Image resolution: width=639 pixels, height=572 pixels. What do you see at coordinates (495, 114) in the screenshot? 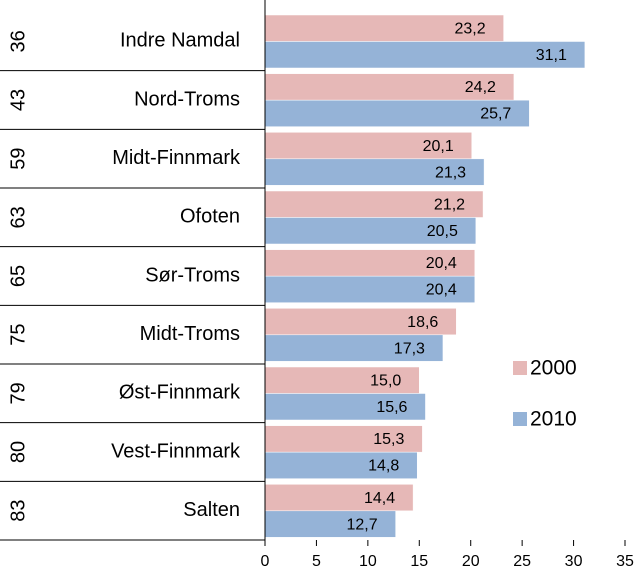
I see `value-label: 25,7` at bounding box center [495, 114].